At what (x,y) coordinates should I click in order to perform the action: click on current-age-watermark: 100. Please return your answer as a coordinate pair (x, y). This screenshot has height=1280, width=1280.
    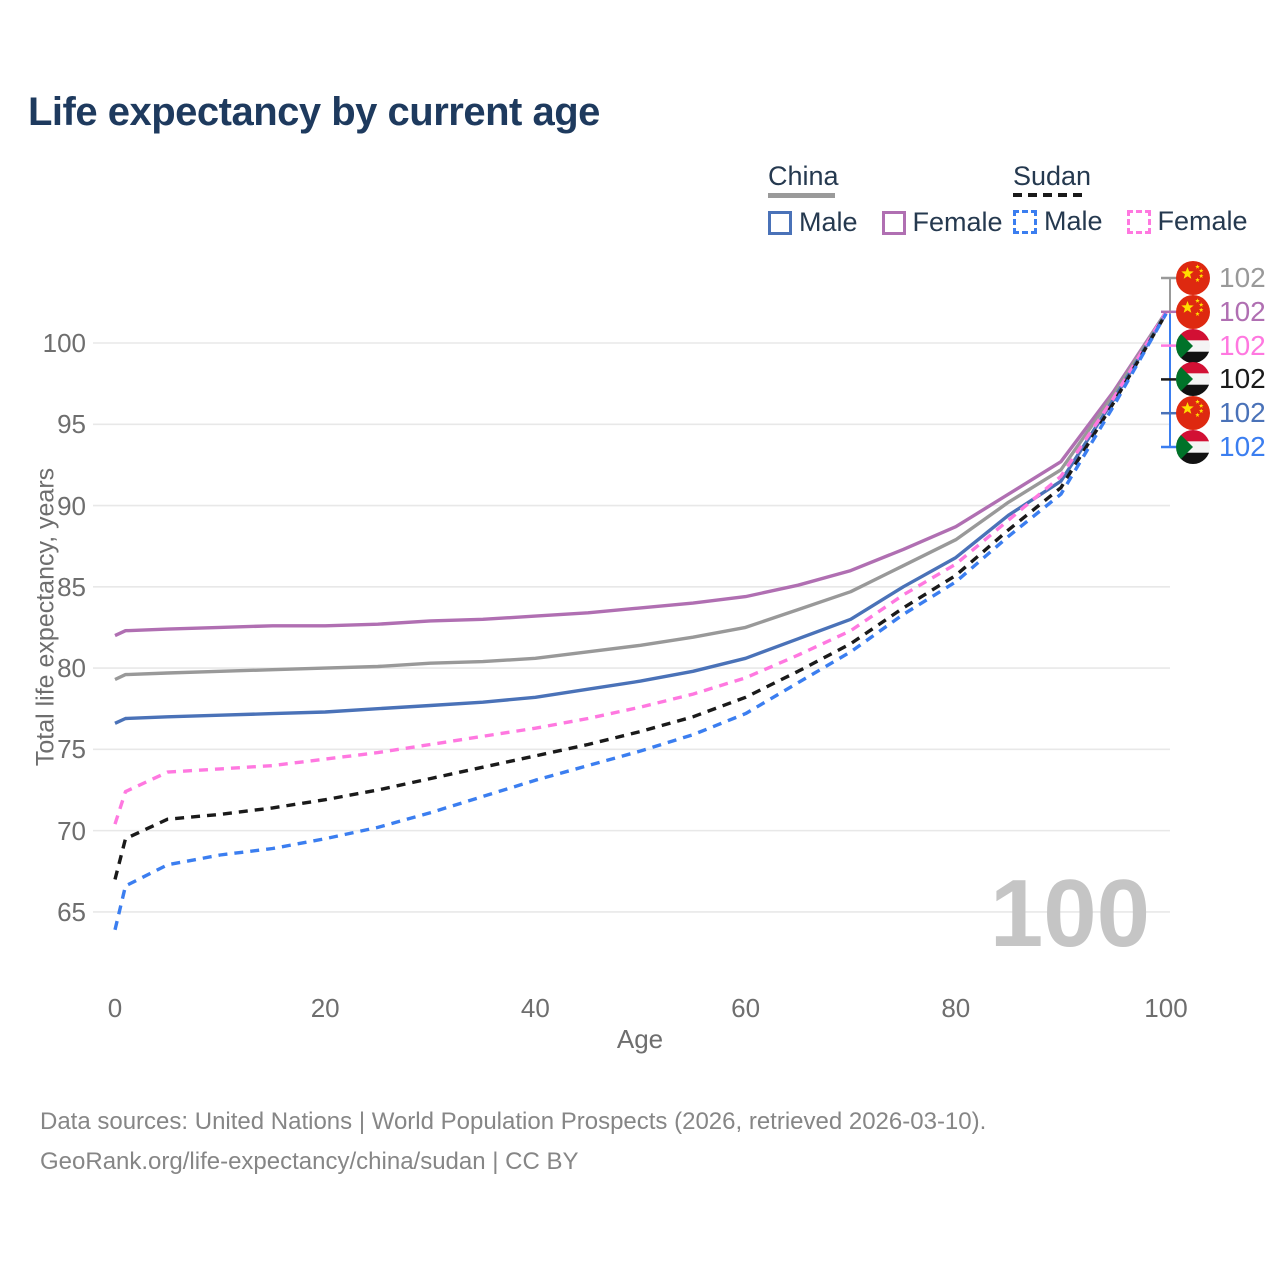
    Looking at the image, I should click on (1069, 913).